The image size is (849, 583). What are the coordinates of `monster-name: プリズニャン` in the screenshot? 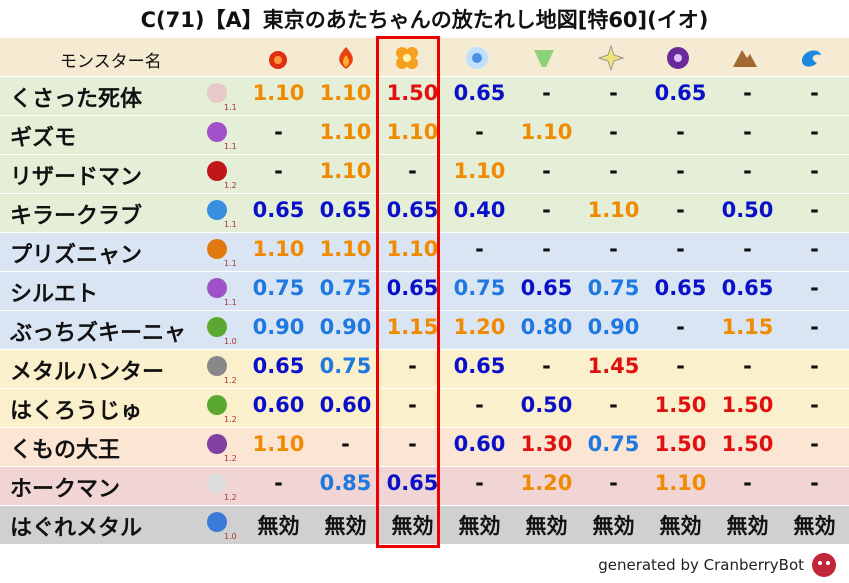 It's located at (76, 255).